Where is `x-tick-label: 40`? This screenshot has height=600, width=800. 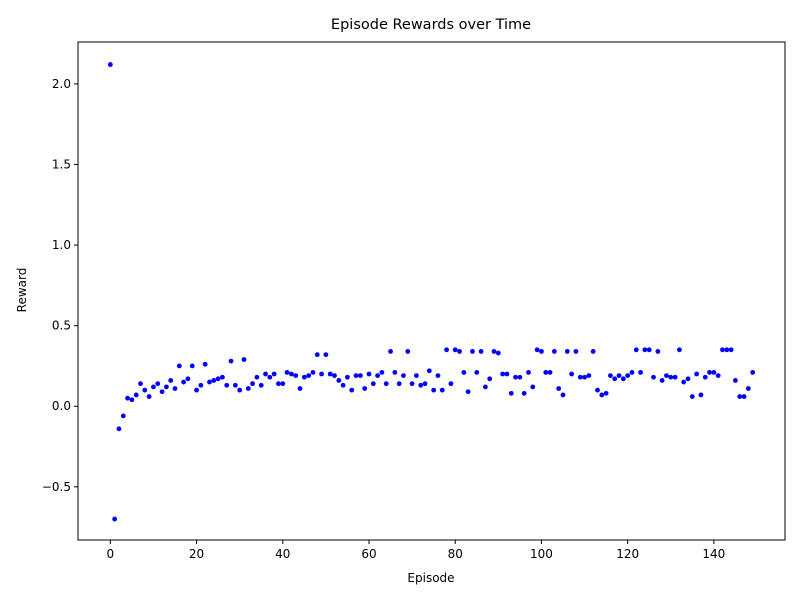 x-tick-label: 40 is located at coordinates (282, 554).